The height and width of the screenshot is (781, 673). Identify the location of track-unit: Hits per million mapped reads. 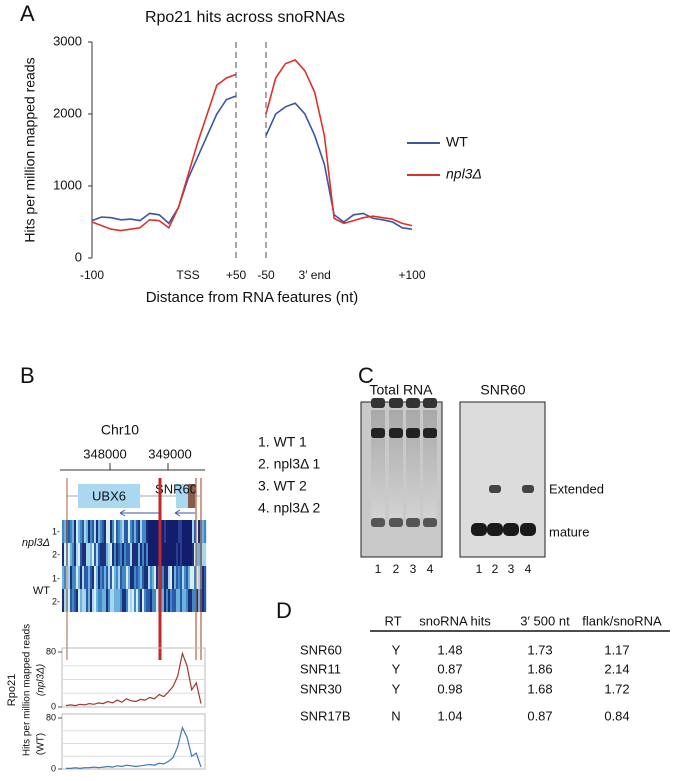
(27, 690).